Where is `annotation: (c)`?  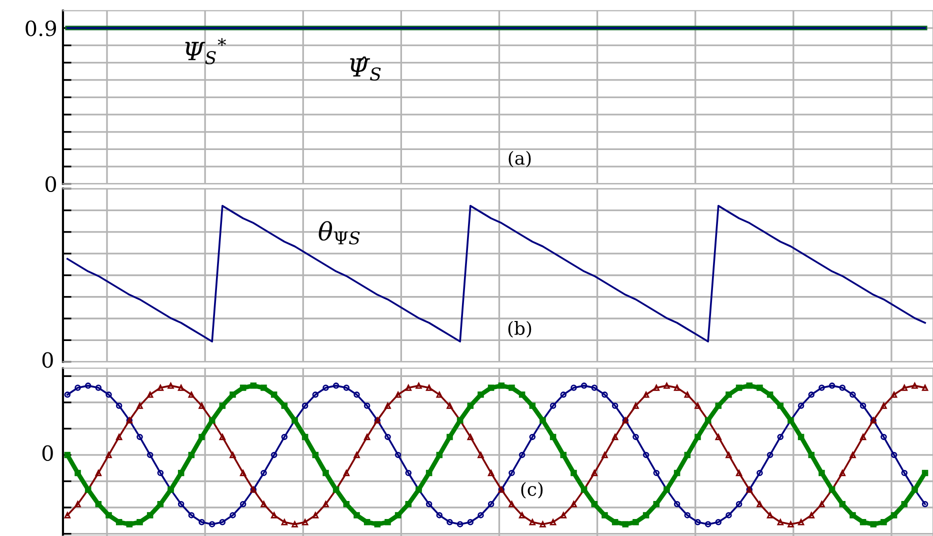
annotation: (c) is located at coordinates (532, 490).